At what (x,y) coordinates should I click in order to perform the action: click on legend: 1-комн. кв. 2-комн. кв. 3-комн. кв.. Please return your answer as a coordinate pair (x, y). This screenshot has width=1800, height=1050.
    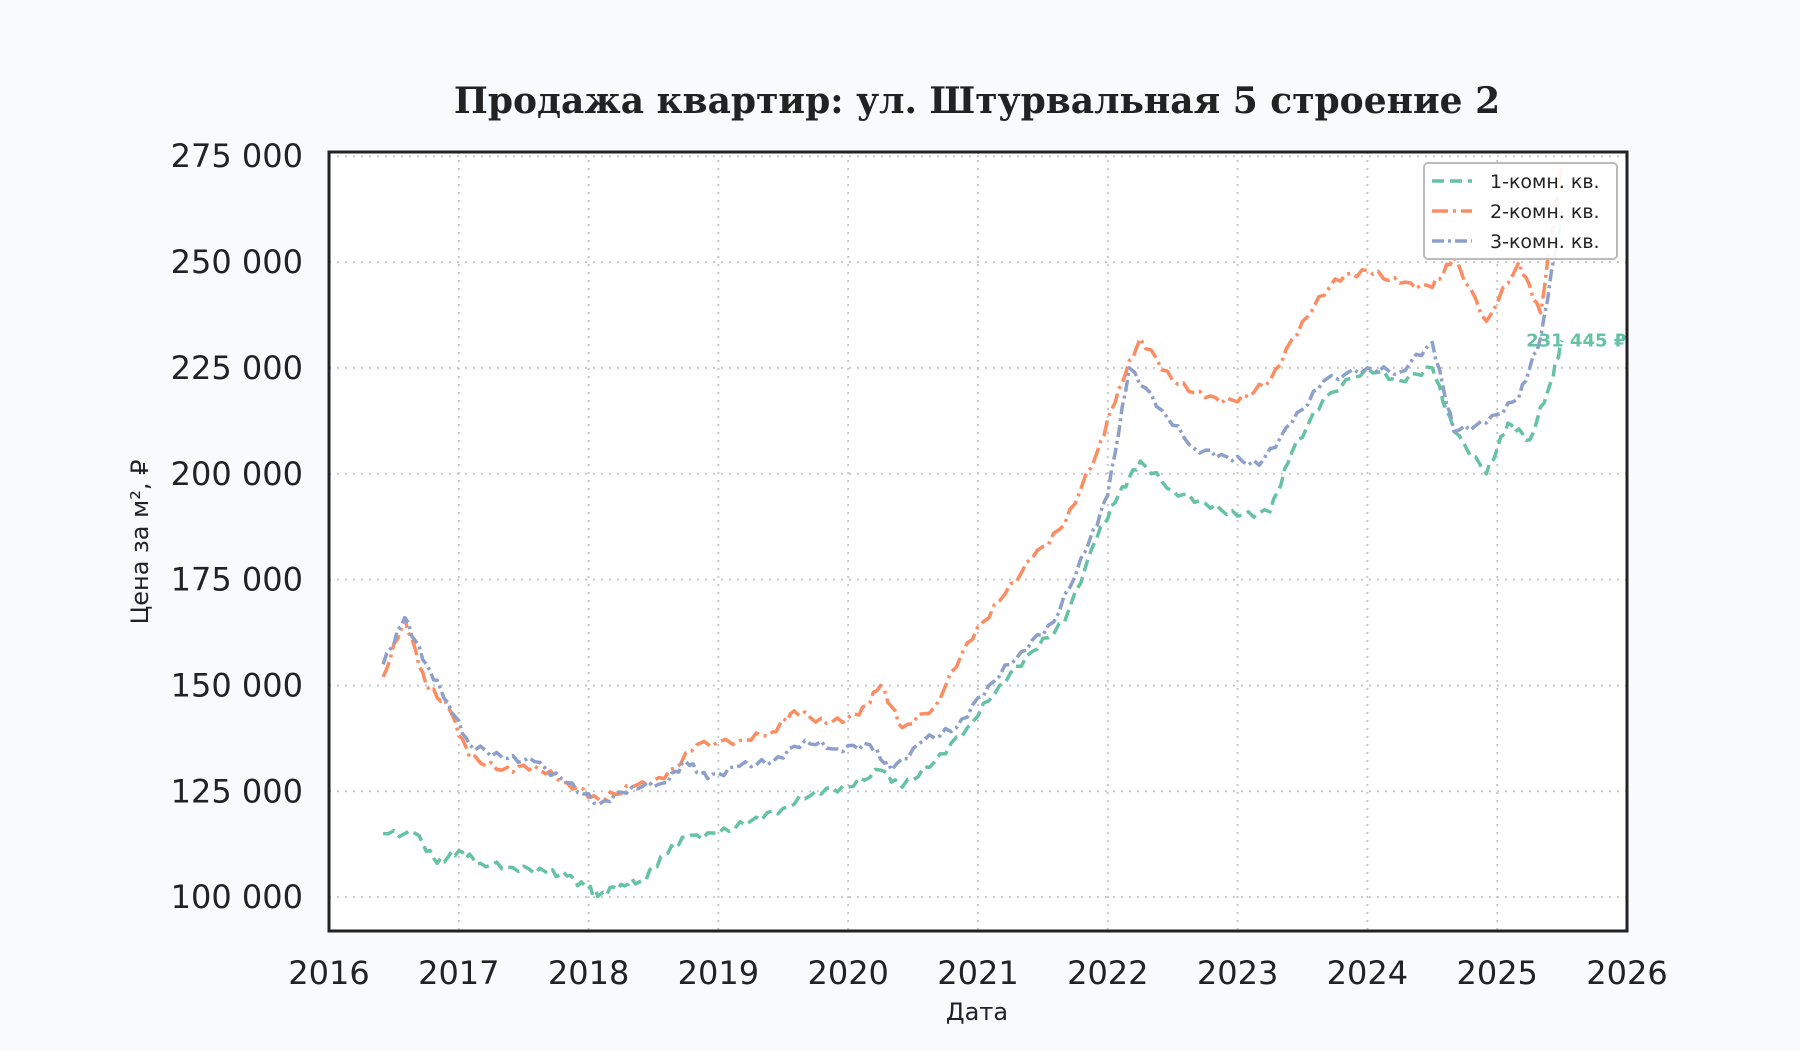
    Looking at the image, I should click on (1520, 211).